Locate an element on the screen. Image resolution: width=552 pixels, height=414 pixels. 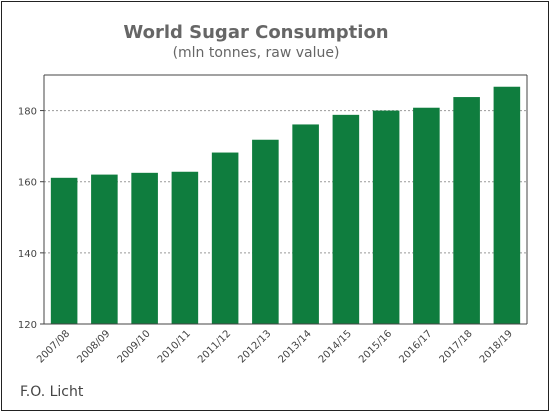
source-label: F.O. Licht is located at coordinates (52, 392).